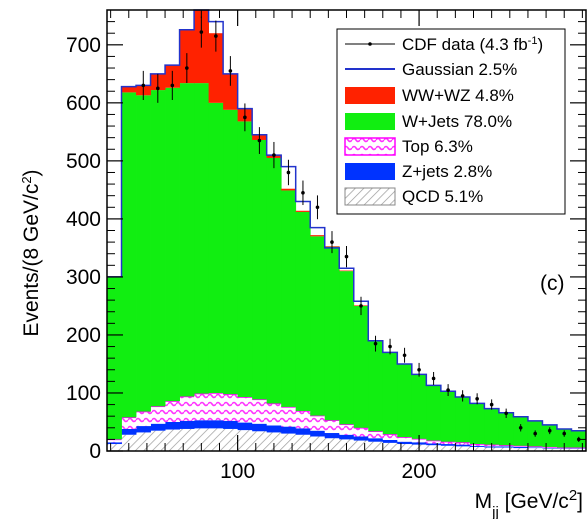 Image resolution: width=587 pixels, height=519 pixels. I want to click on y-axis-title-end: ), so click(31, 172).